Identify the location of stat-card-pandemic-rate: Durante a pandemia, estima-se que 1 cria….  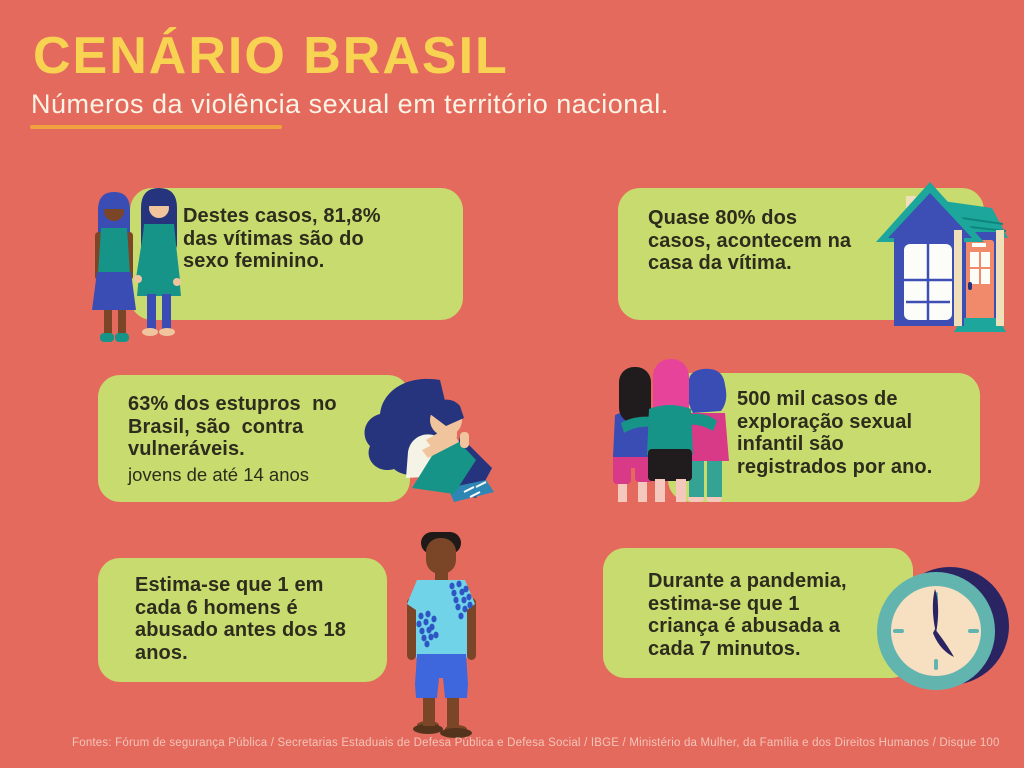
(758, 613).